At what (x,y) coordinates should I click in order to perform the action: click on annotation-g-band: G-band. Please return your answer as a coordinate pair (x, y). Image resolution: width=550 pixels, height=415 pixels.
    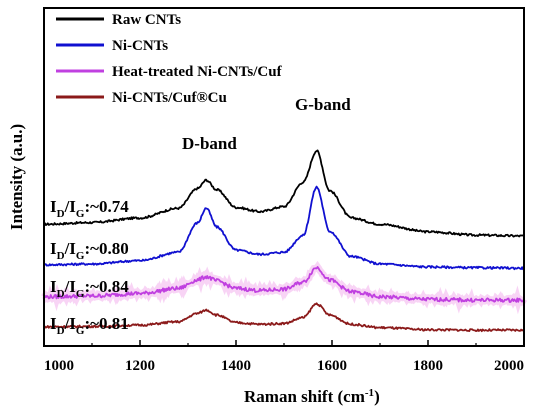
    Looking at the image, I should click on (323, 104).